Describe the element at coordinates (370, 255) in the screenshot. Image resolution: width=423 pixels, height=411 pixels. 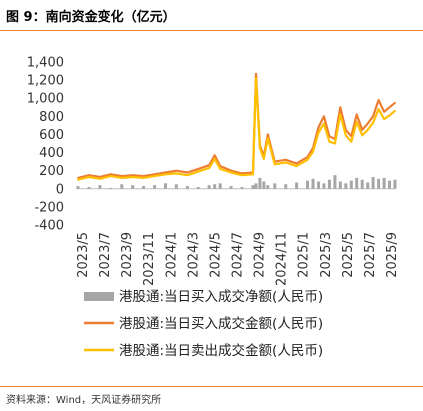
I see `x-tick-label: 2025/7` at that location.